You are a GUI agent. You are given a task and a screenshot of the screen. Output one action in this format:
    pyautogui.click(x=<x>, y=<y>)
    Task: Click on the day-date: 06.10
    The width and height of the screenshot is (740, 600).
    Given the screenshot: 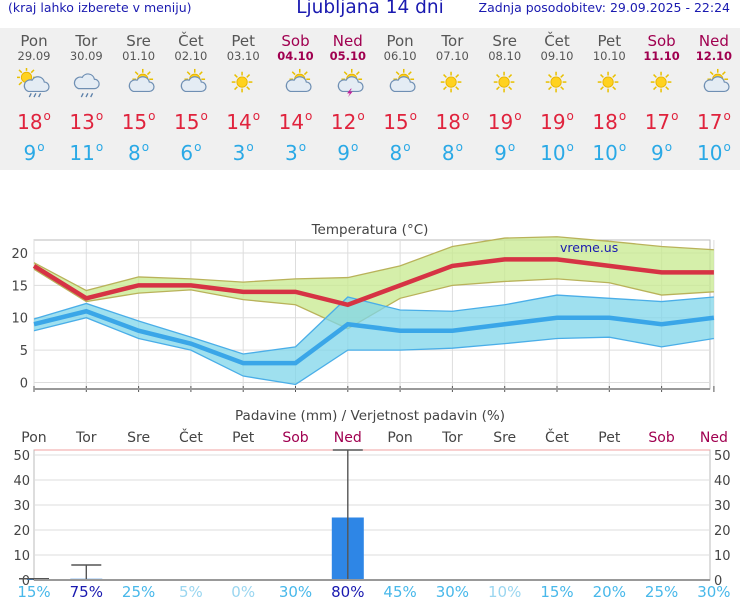 What is the action you would take?
    pyautogui.click(x=400, y=56)
    